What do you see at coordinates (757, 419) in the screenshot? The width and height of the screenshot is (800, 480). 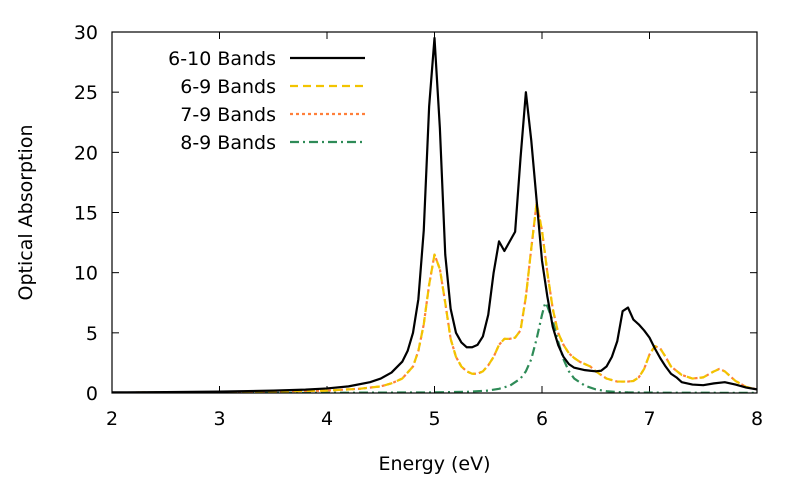 I see `x-tick-label: 8` at bounding box center [757, 419].